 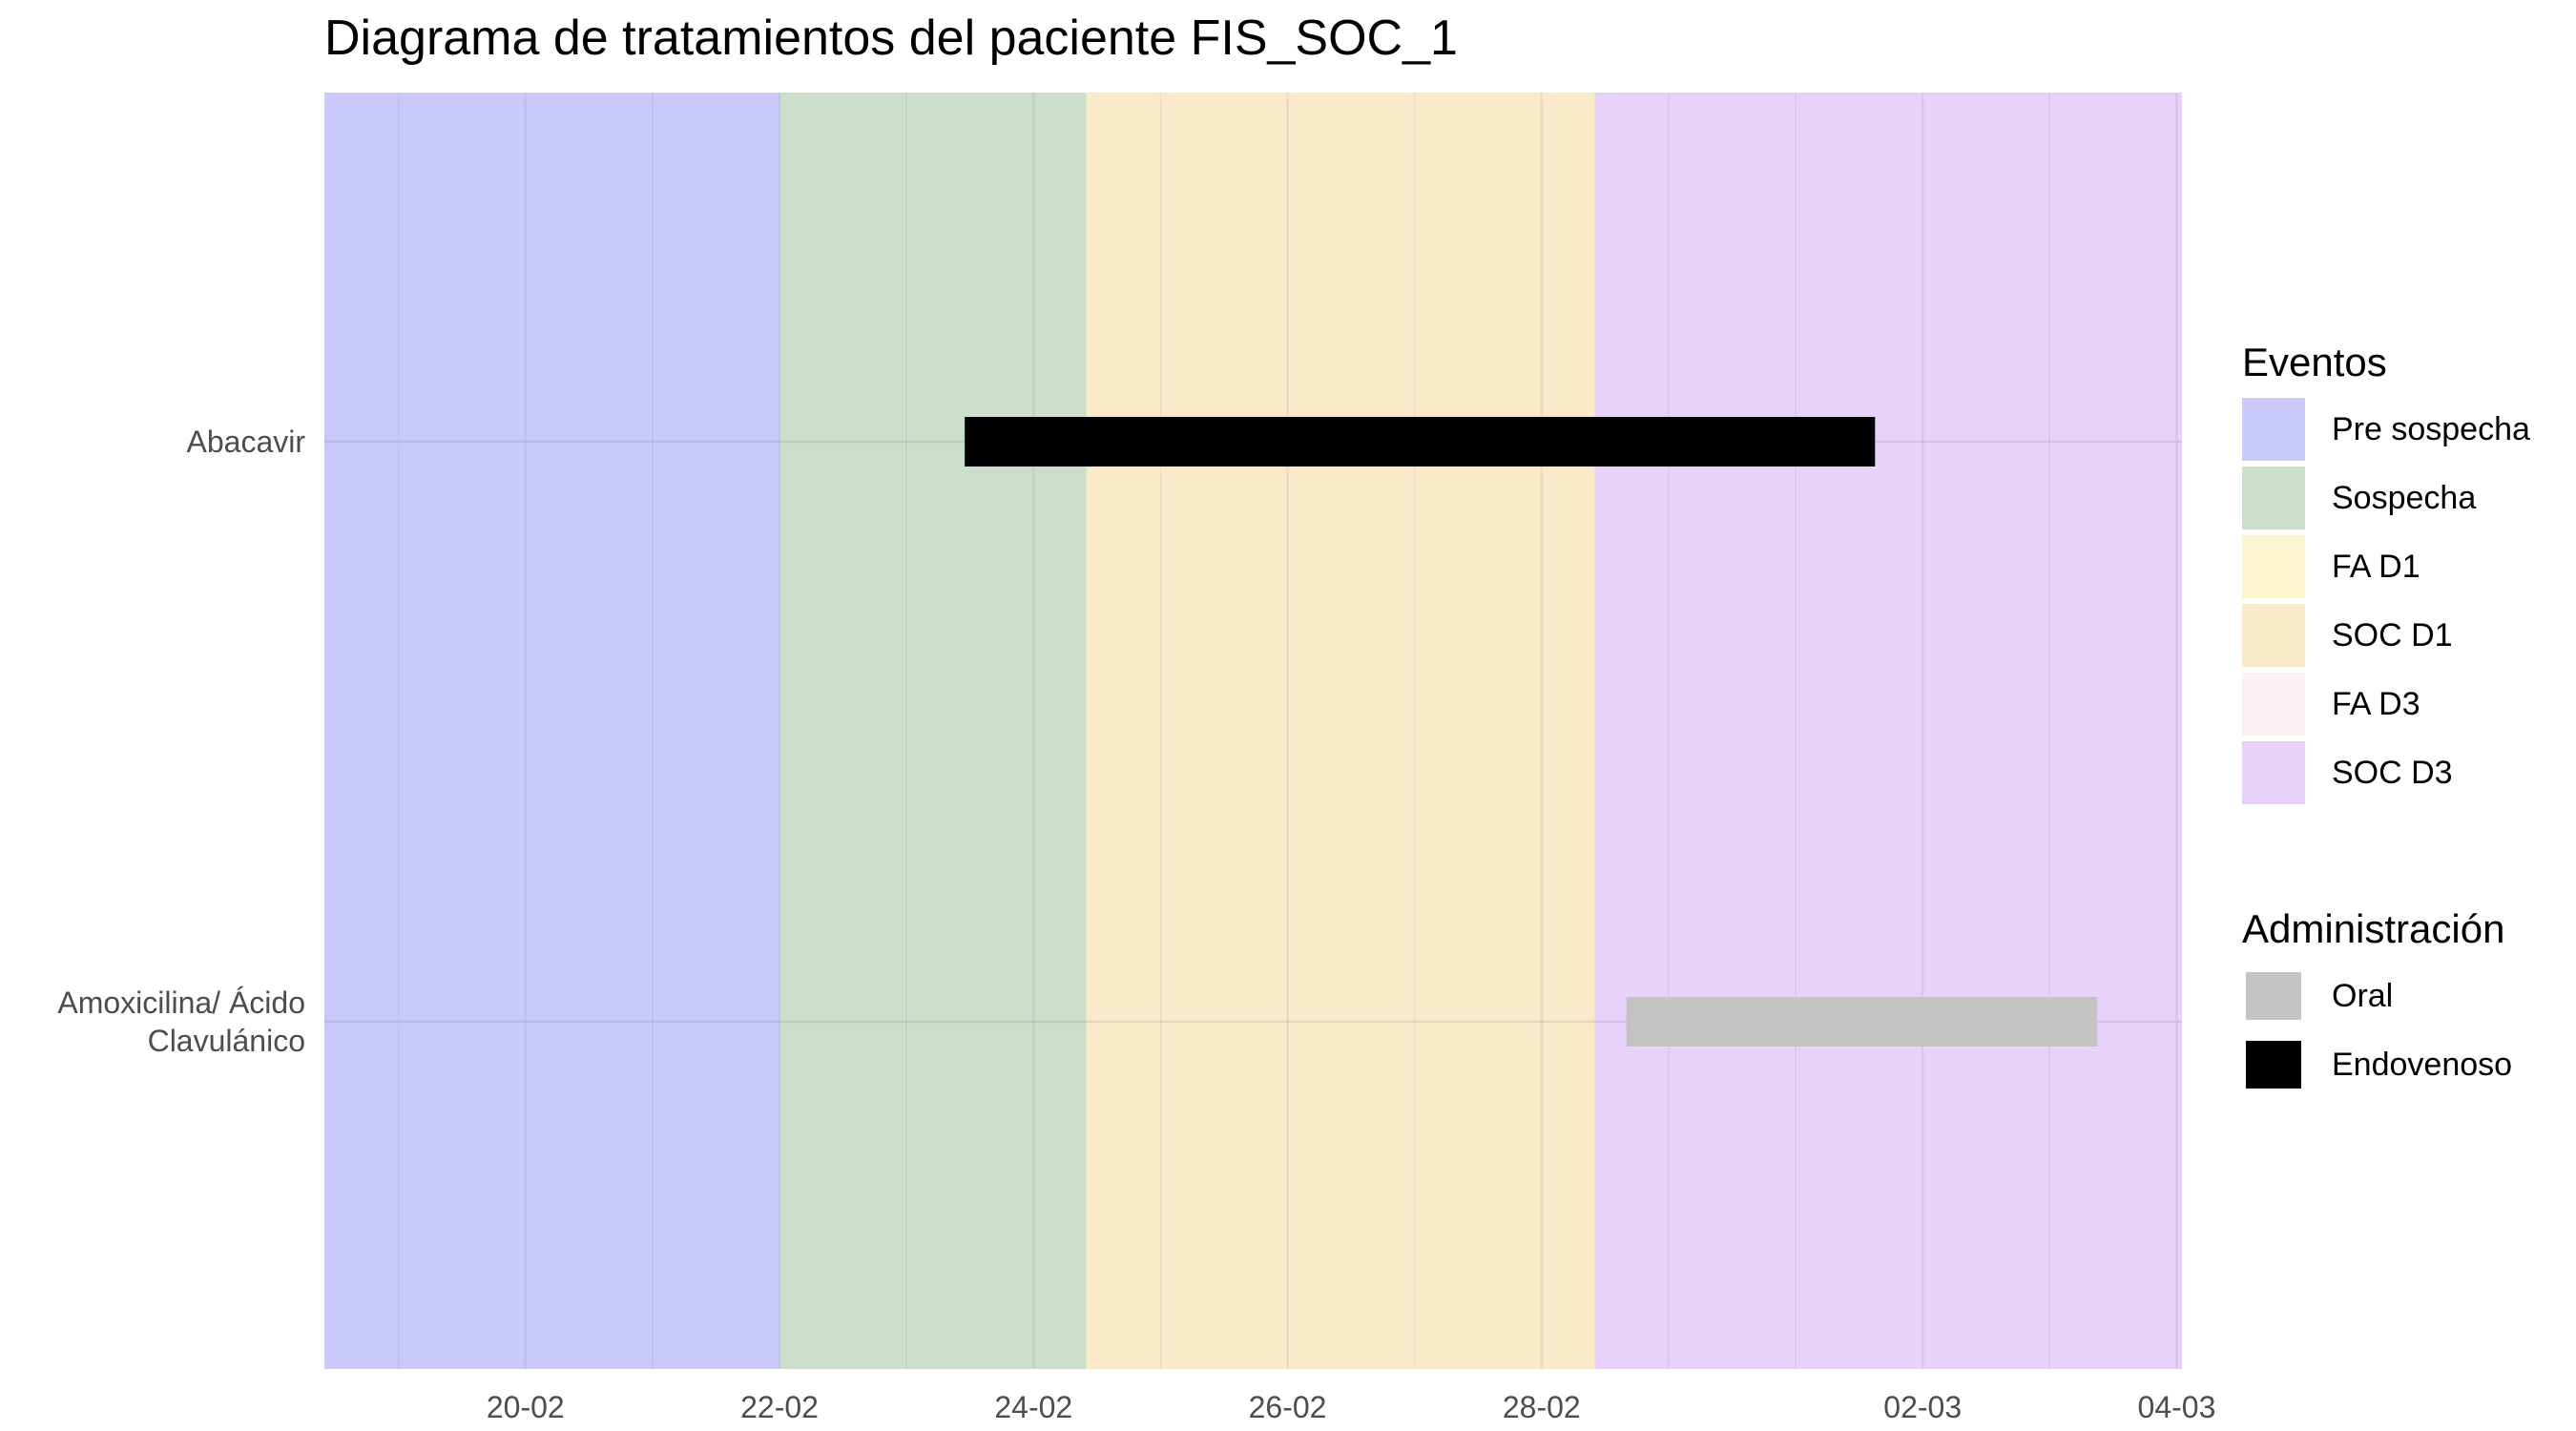 What do you see at coordinates (2392, 634) in the screenshot?
I see `legend-label: SOC D1` at bounding box center [2392, 634].